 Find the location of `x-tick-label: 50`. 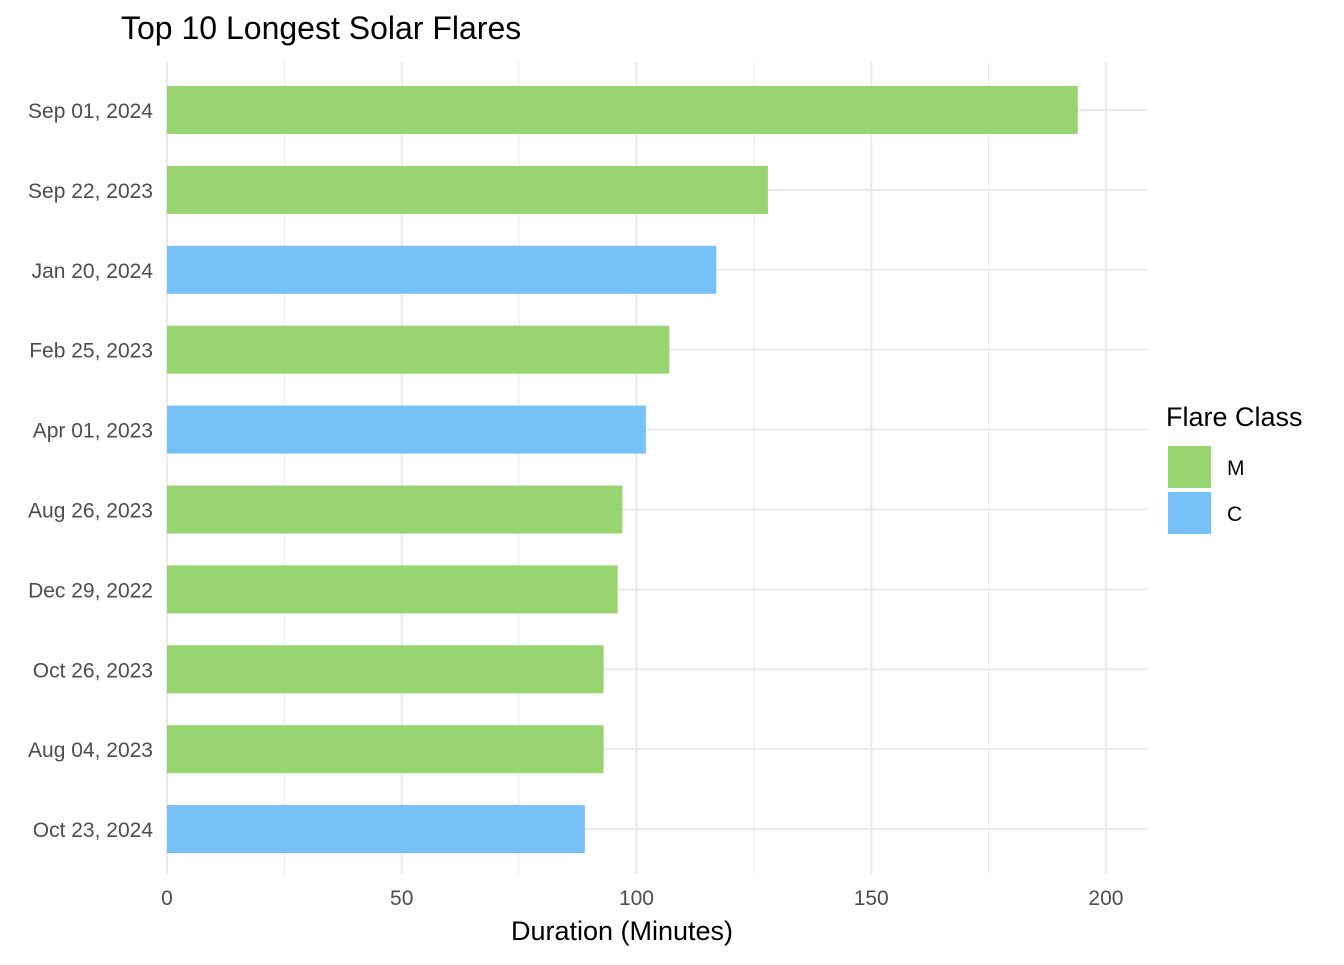

x-tick-label: 50 is located at coordinates (401, 898).